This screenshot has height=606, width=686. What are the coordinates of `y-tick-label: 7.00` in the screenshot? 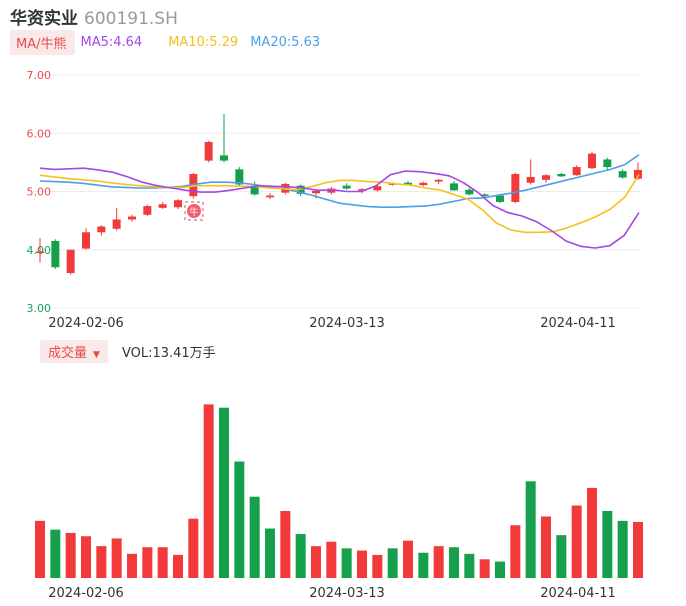 It's located at (39, 75).